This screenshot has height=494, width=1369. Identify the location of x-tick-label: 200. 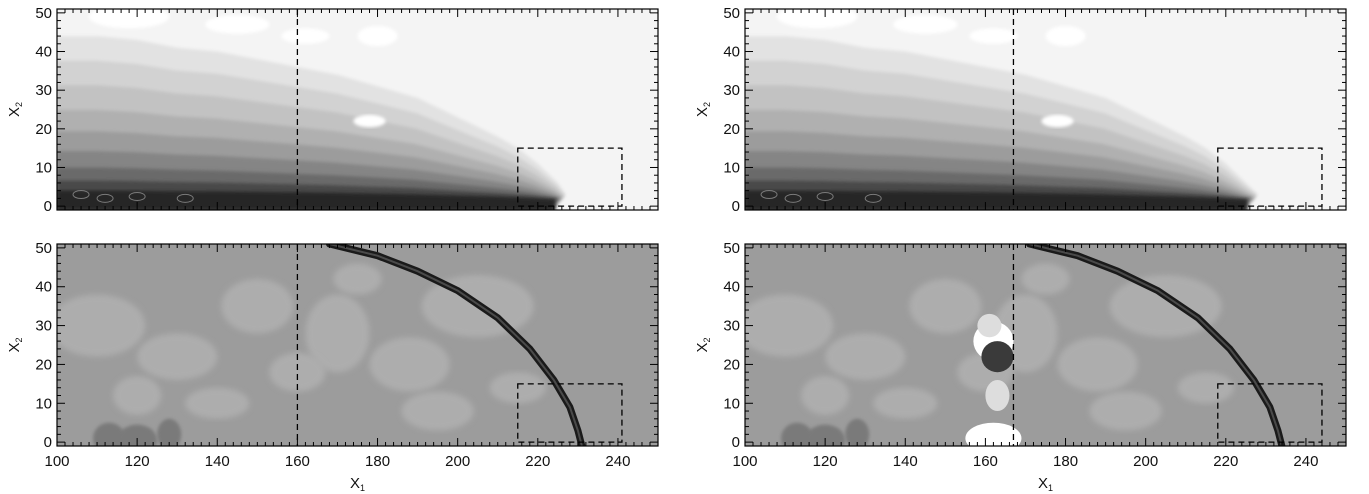
(457, 461).